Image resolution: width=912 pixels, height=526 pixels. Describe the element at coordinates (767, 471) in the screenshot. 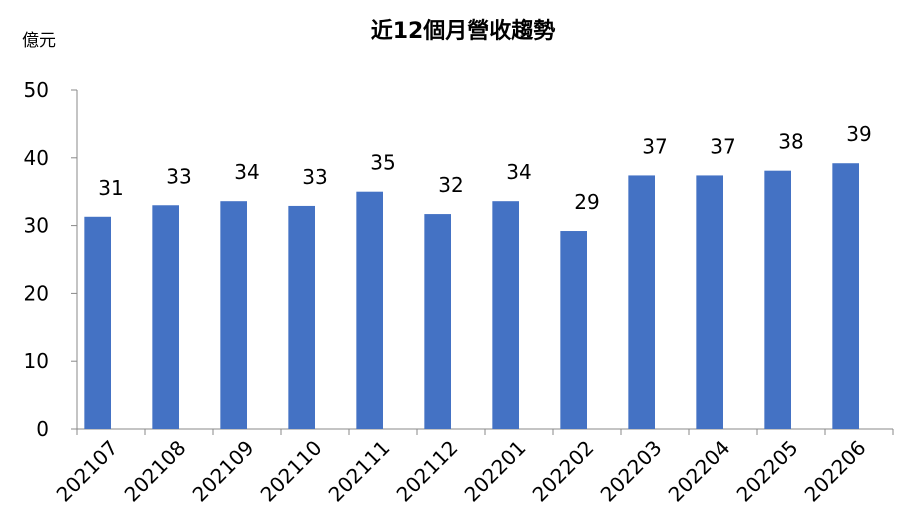

I see `x-tick-label: 202205` at that location.